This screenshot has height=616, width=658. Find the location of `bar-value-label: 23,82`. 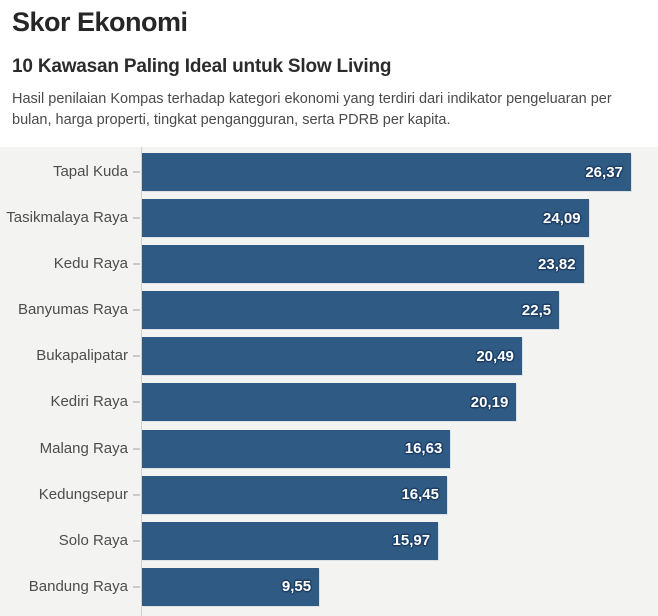

bar-value-label: 23,82 is located at coordinates (557, 264).